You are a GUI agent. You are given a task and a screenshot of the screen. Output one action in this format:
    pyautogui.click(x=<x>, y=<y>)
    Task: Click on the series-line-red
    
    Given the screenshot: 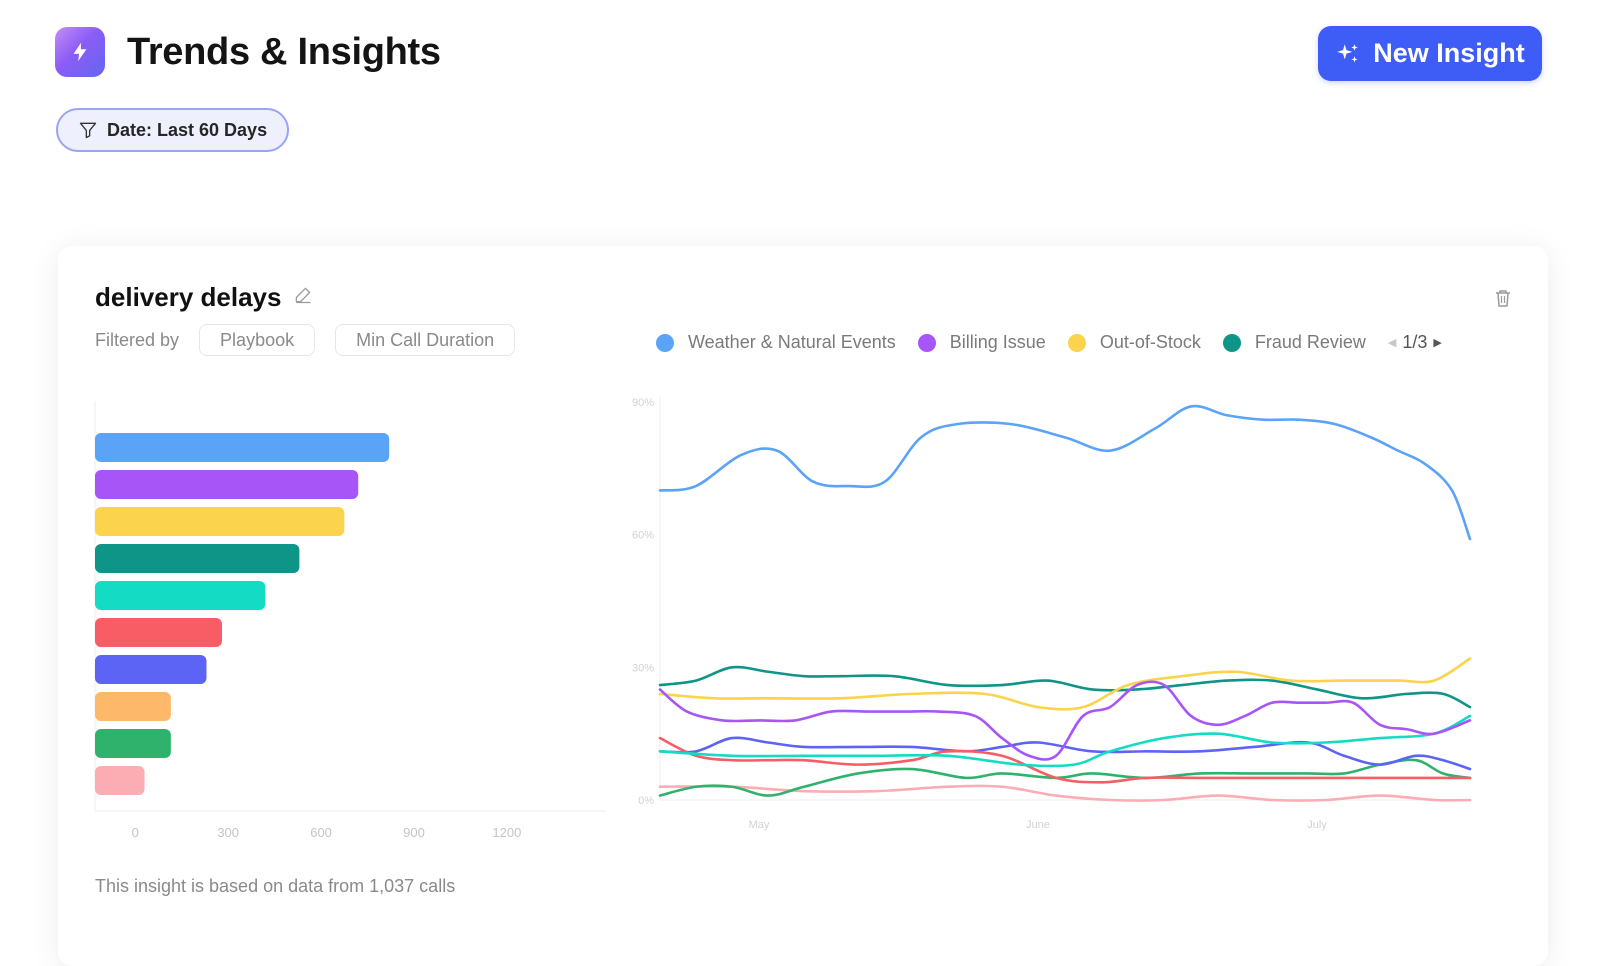 What is the action you would take?
    pyautogui.click(x=1065, y=760)
    